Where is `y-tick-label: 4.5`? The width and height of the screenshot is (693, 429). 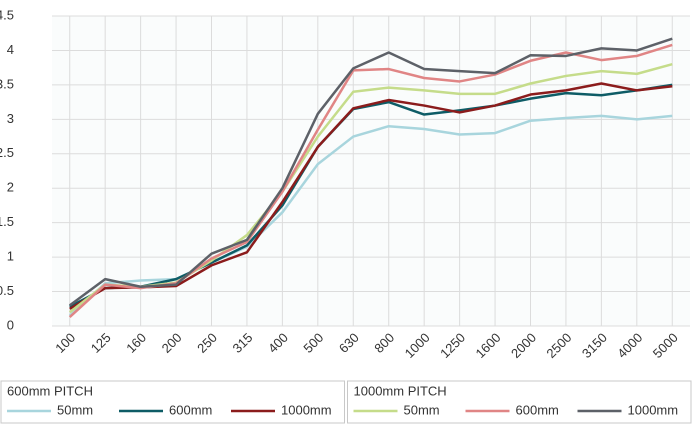
y-tick-label: 4.5 is located at coordinates (7, 14).